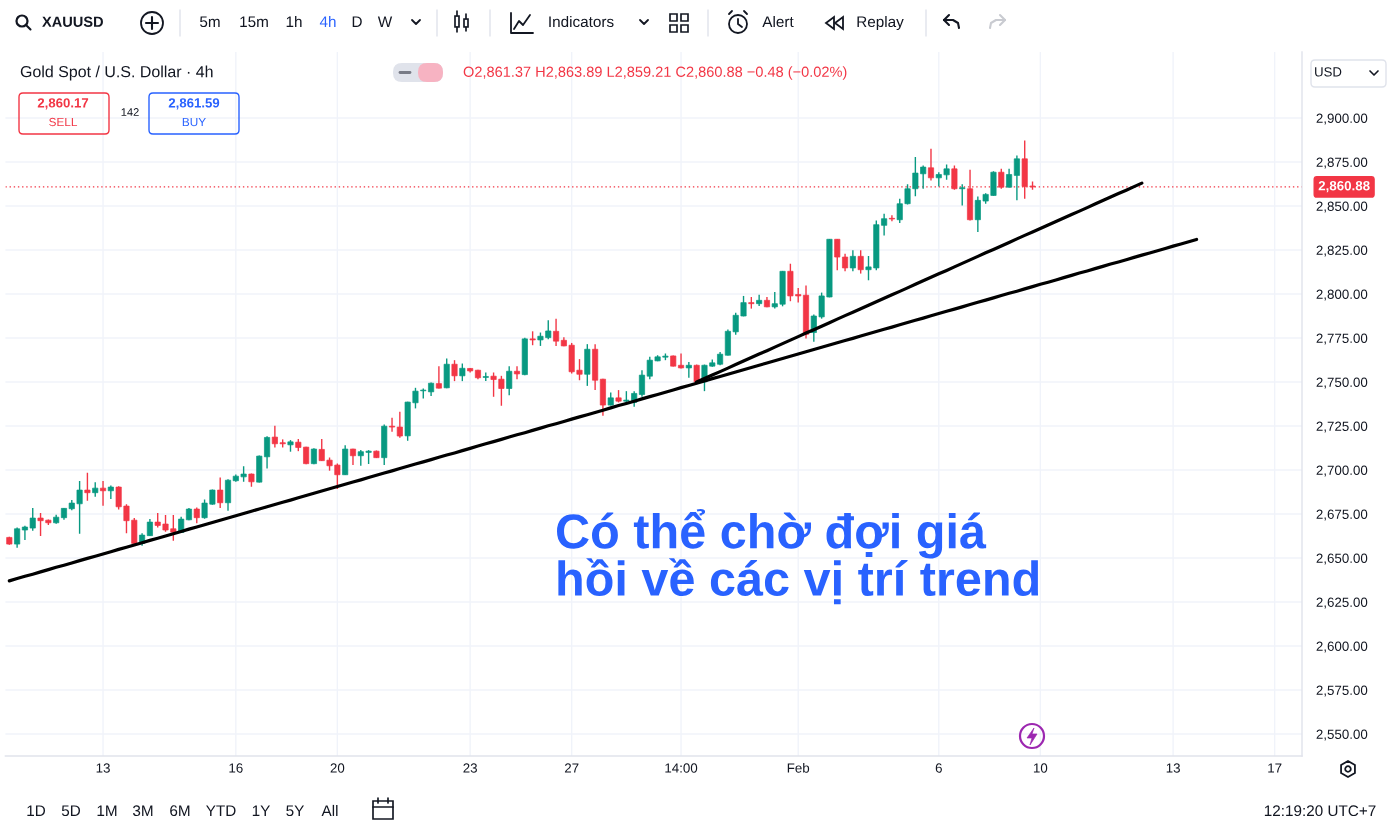 The width and height of the screenshot is (1398, 840). What do you see at coordinates (221, 810) in the screenshot?
I see `text: YTD` at bounding box center [221, 810].